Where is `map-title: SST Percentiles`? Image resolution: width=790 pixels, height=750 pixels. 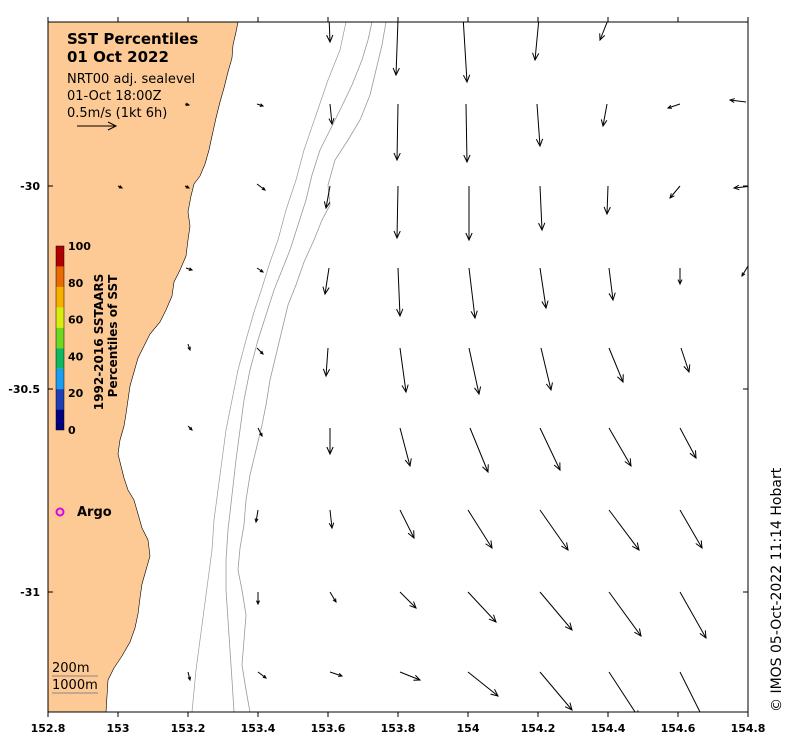
map-title: SST Percentiles is located at coordinates (132, 39).